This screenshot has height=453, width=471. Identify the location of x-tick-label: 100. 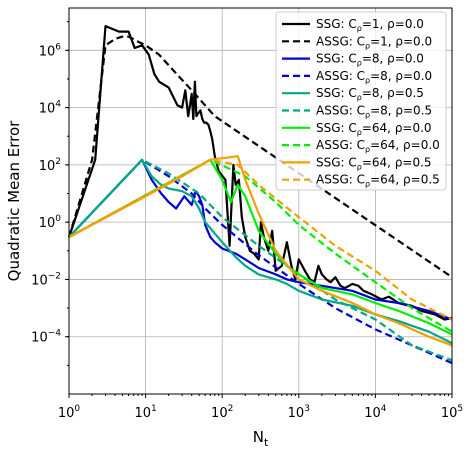
(69, 412).